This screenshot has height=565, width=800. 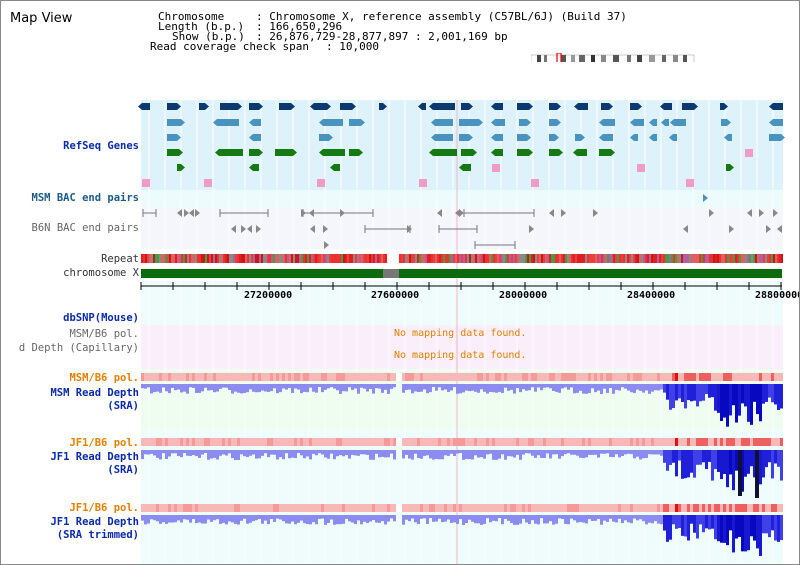 I want to click on track-label-msm-pol-sra: MSM/B6 pol., so click(x=104, y=378).